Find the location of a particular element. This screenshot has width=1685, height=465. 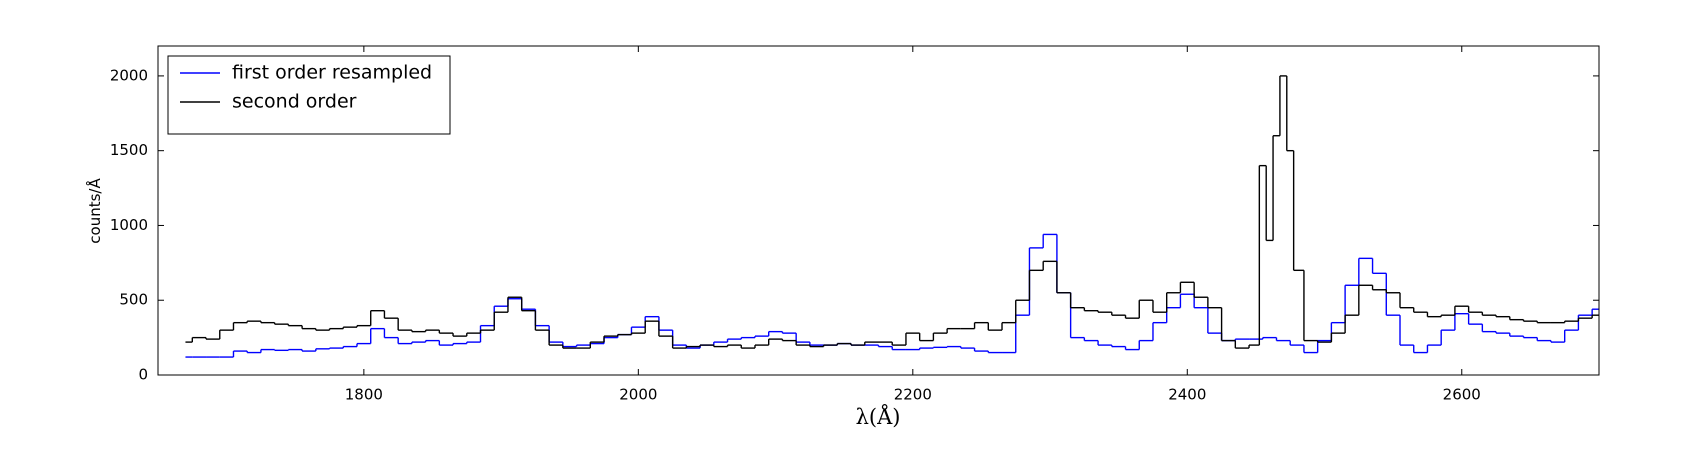

x-axis-label: λ(Å) is located at coordinates (878, 416).